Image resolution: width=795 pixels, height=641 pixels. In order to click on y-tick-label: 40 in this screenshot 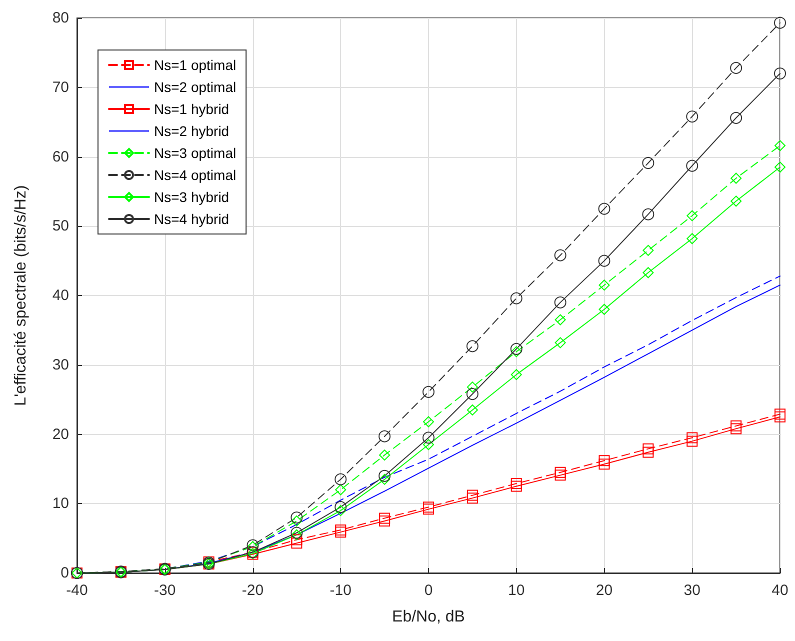, I will do `click(60, 295)`.